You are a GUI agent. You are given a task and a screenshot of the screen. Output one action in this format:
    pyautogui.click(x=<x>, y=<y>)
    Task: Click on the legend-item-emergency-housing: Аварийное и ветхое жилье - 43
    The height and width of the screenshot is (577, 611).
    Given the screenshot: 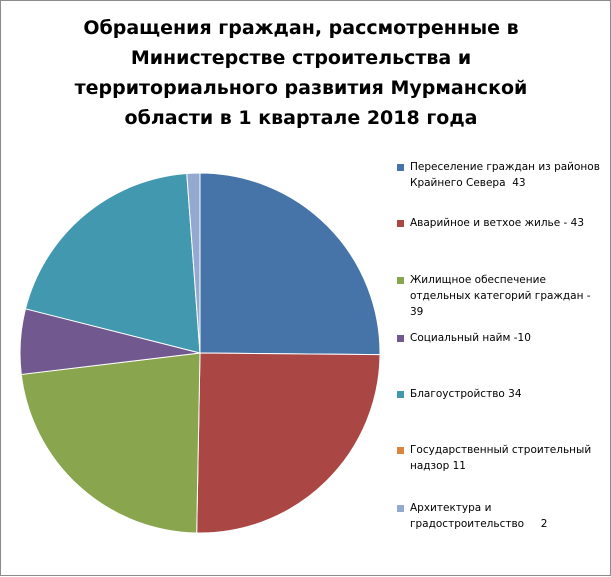 What is the action you would take?
    pyautogui.click(x=499, y=223)
    